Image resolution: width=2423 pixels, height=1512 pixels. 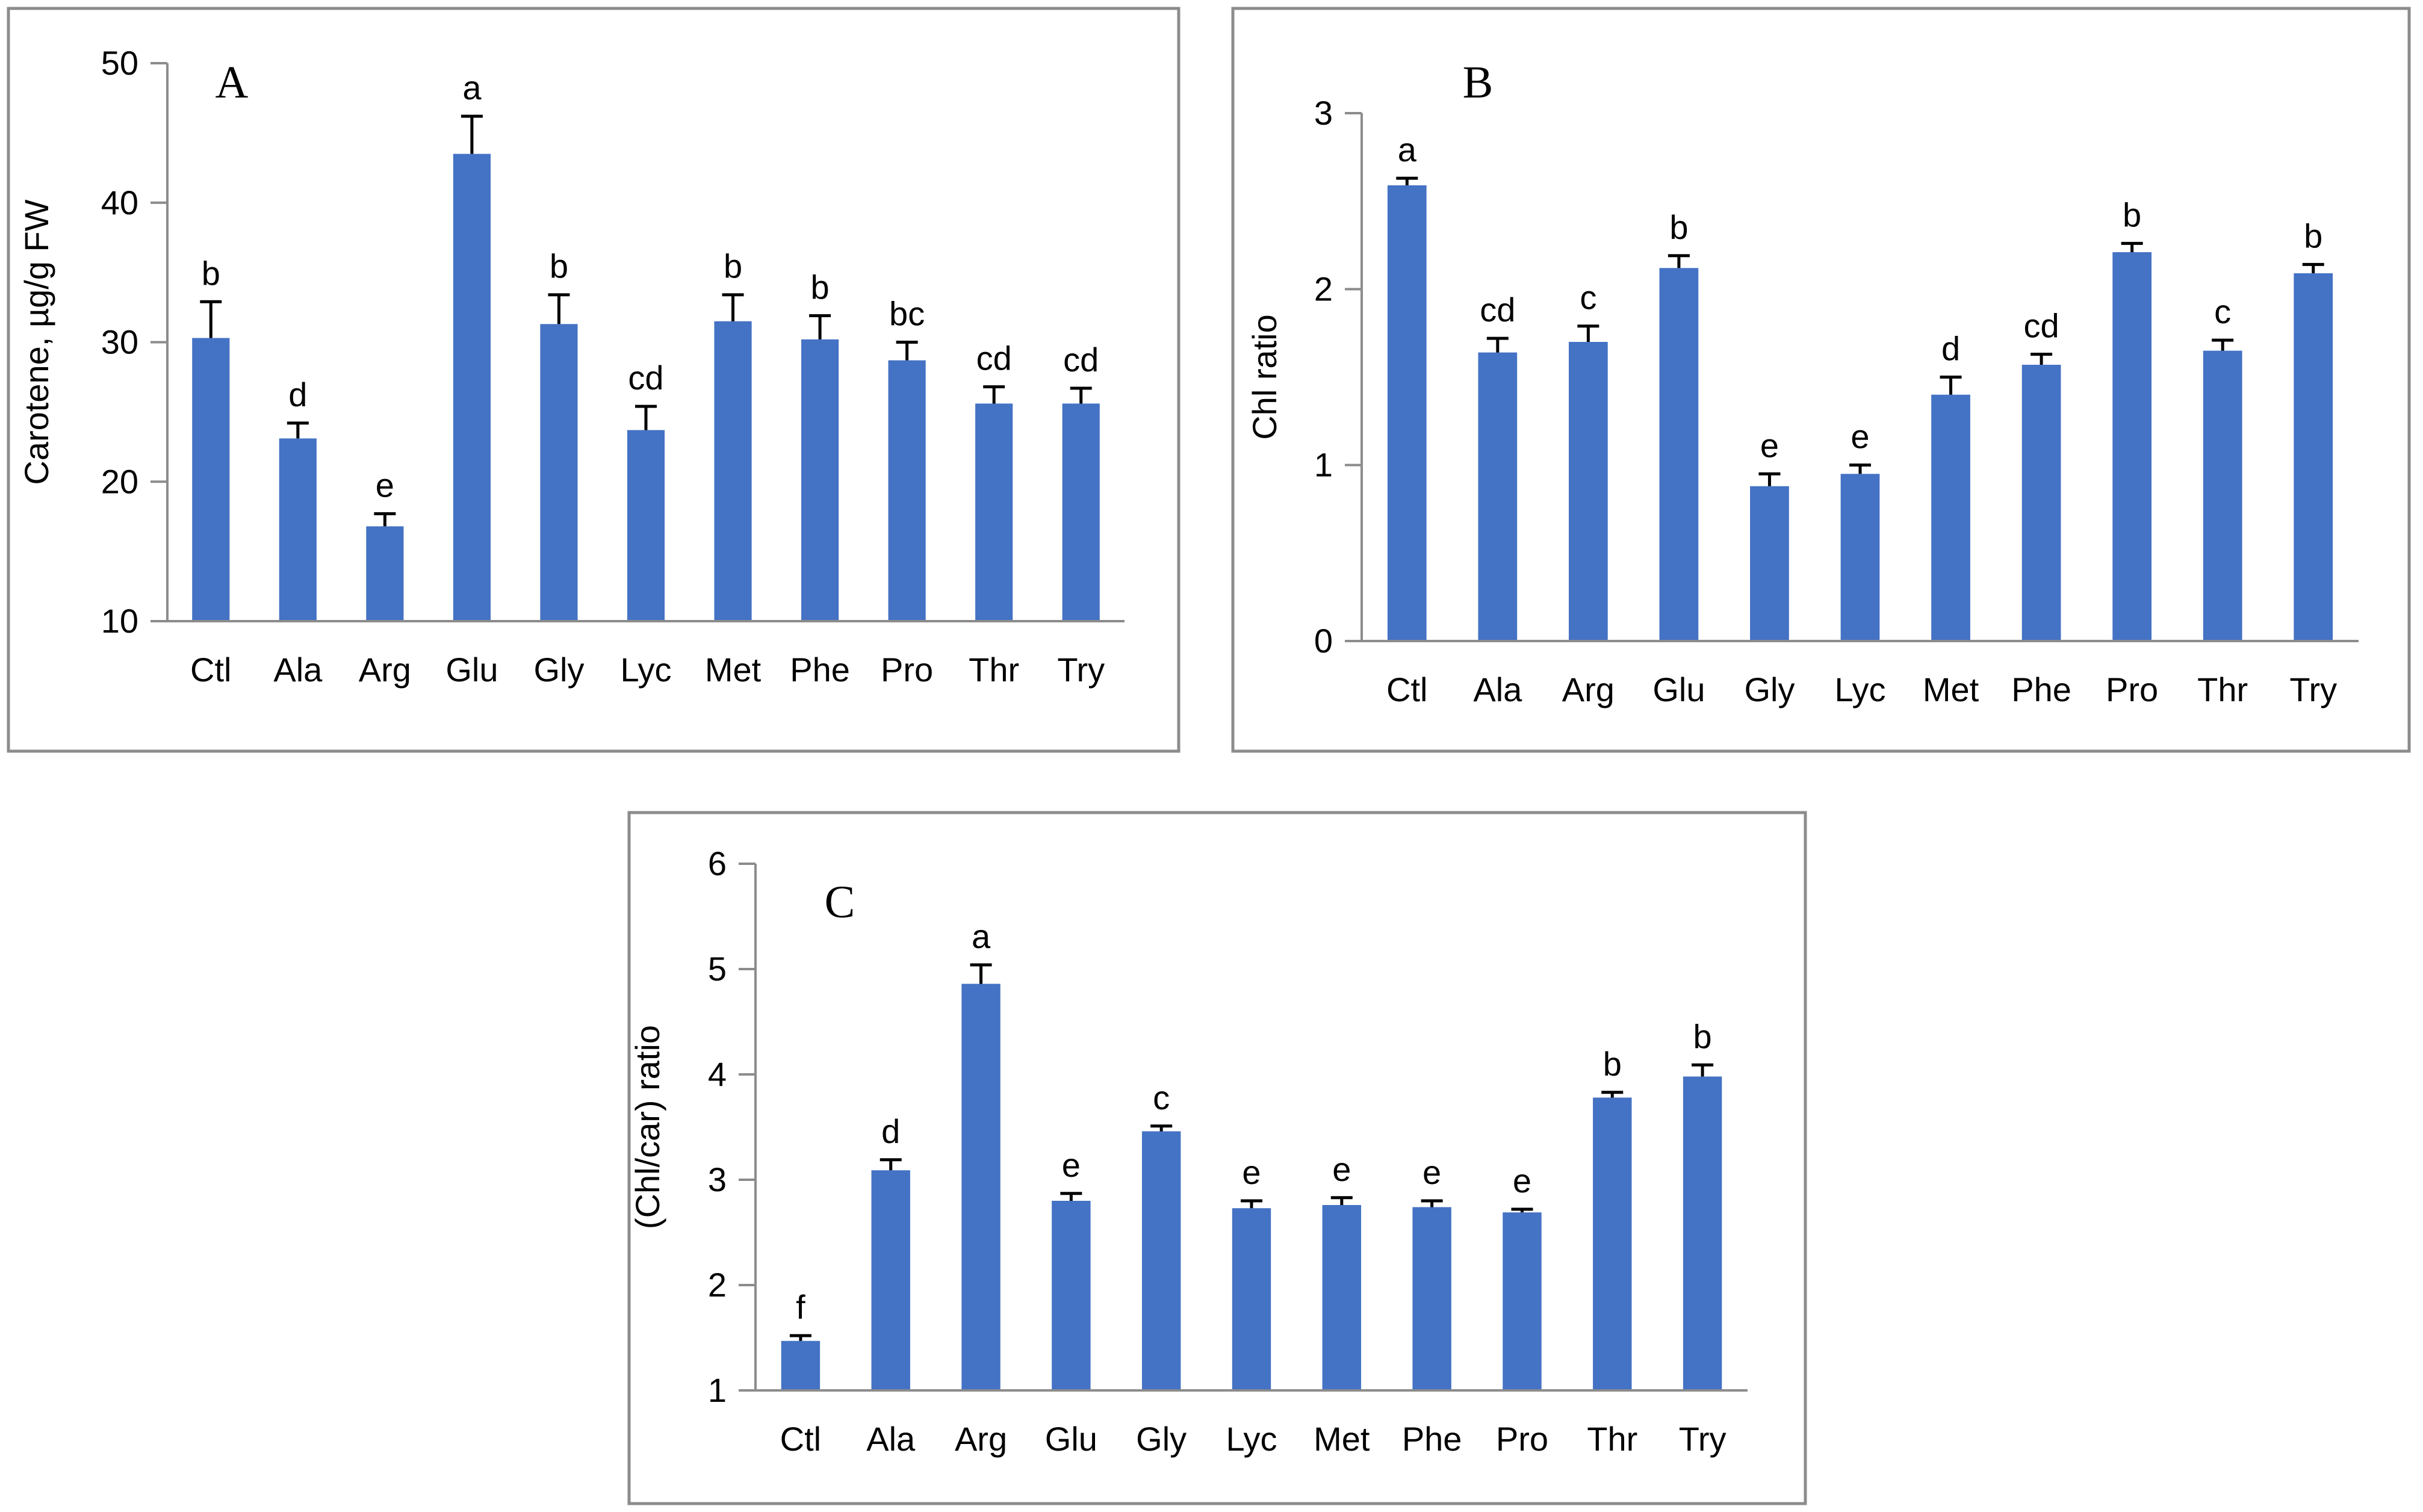 What do you see at coordinates (820, 326) in the screenshot?
I see `panel-a-error-bar-phe` at bounding box center [820, 326].